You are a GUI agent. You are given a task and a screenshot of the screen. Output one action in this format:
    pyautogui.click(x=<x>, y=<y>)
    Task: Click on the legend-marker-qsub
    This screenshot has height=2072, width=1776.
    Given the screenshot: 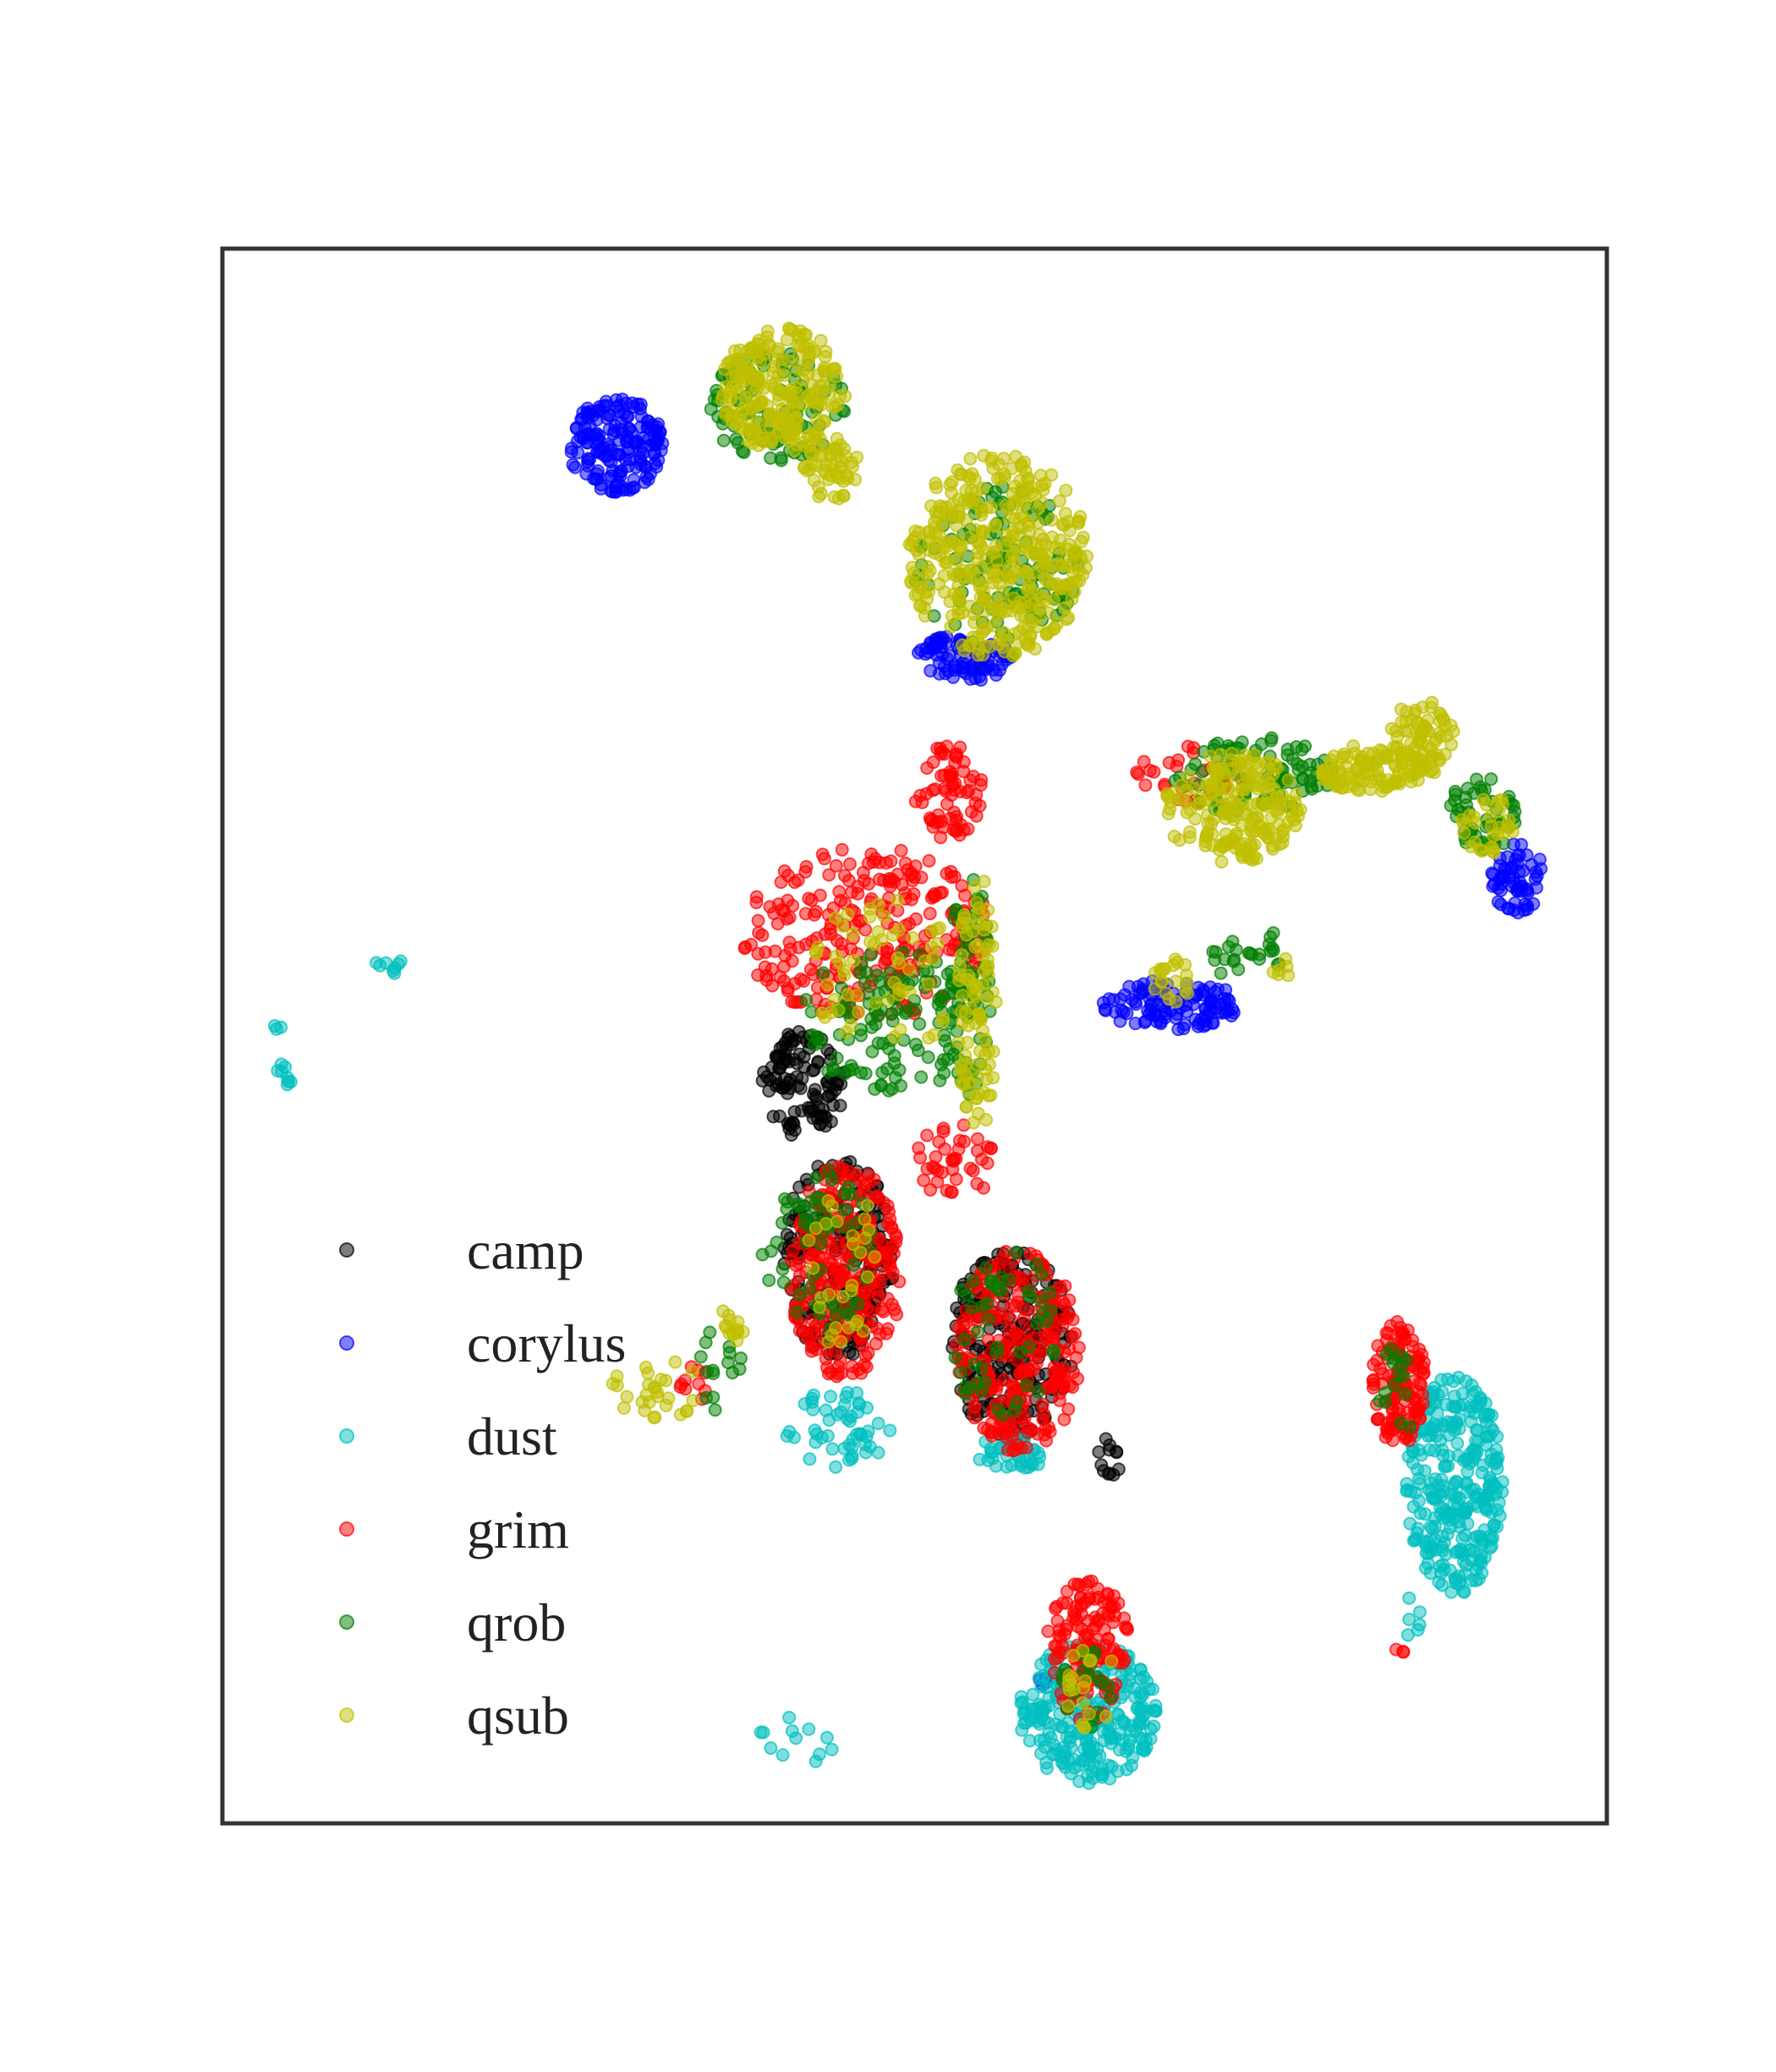 What is the action you would take?
    pyautogui.click(x=347, y=1715)
    